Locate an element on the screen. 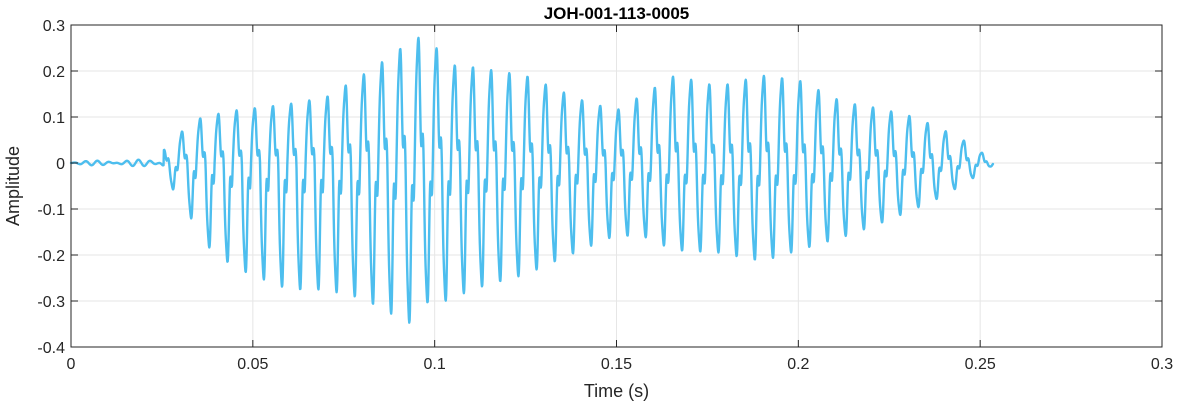 The image size is (1177, 404). y-axis-label: Amplitude is located at coordinates (13, 186).